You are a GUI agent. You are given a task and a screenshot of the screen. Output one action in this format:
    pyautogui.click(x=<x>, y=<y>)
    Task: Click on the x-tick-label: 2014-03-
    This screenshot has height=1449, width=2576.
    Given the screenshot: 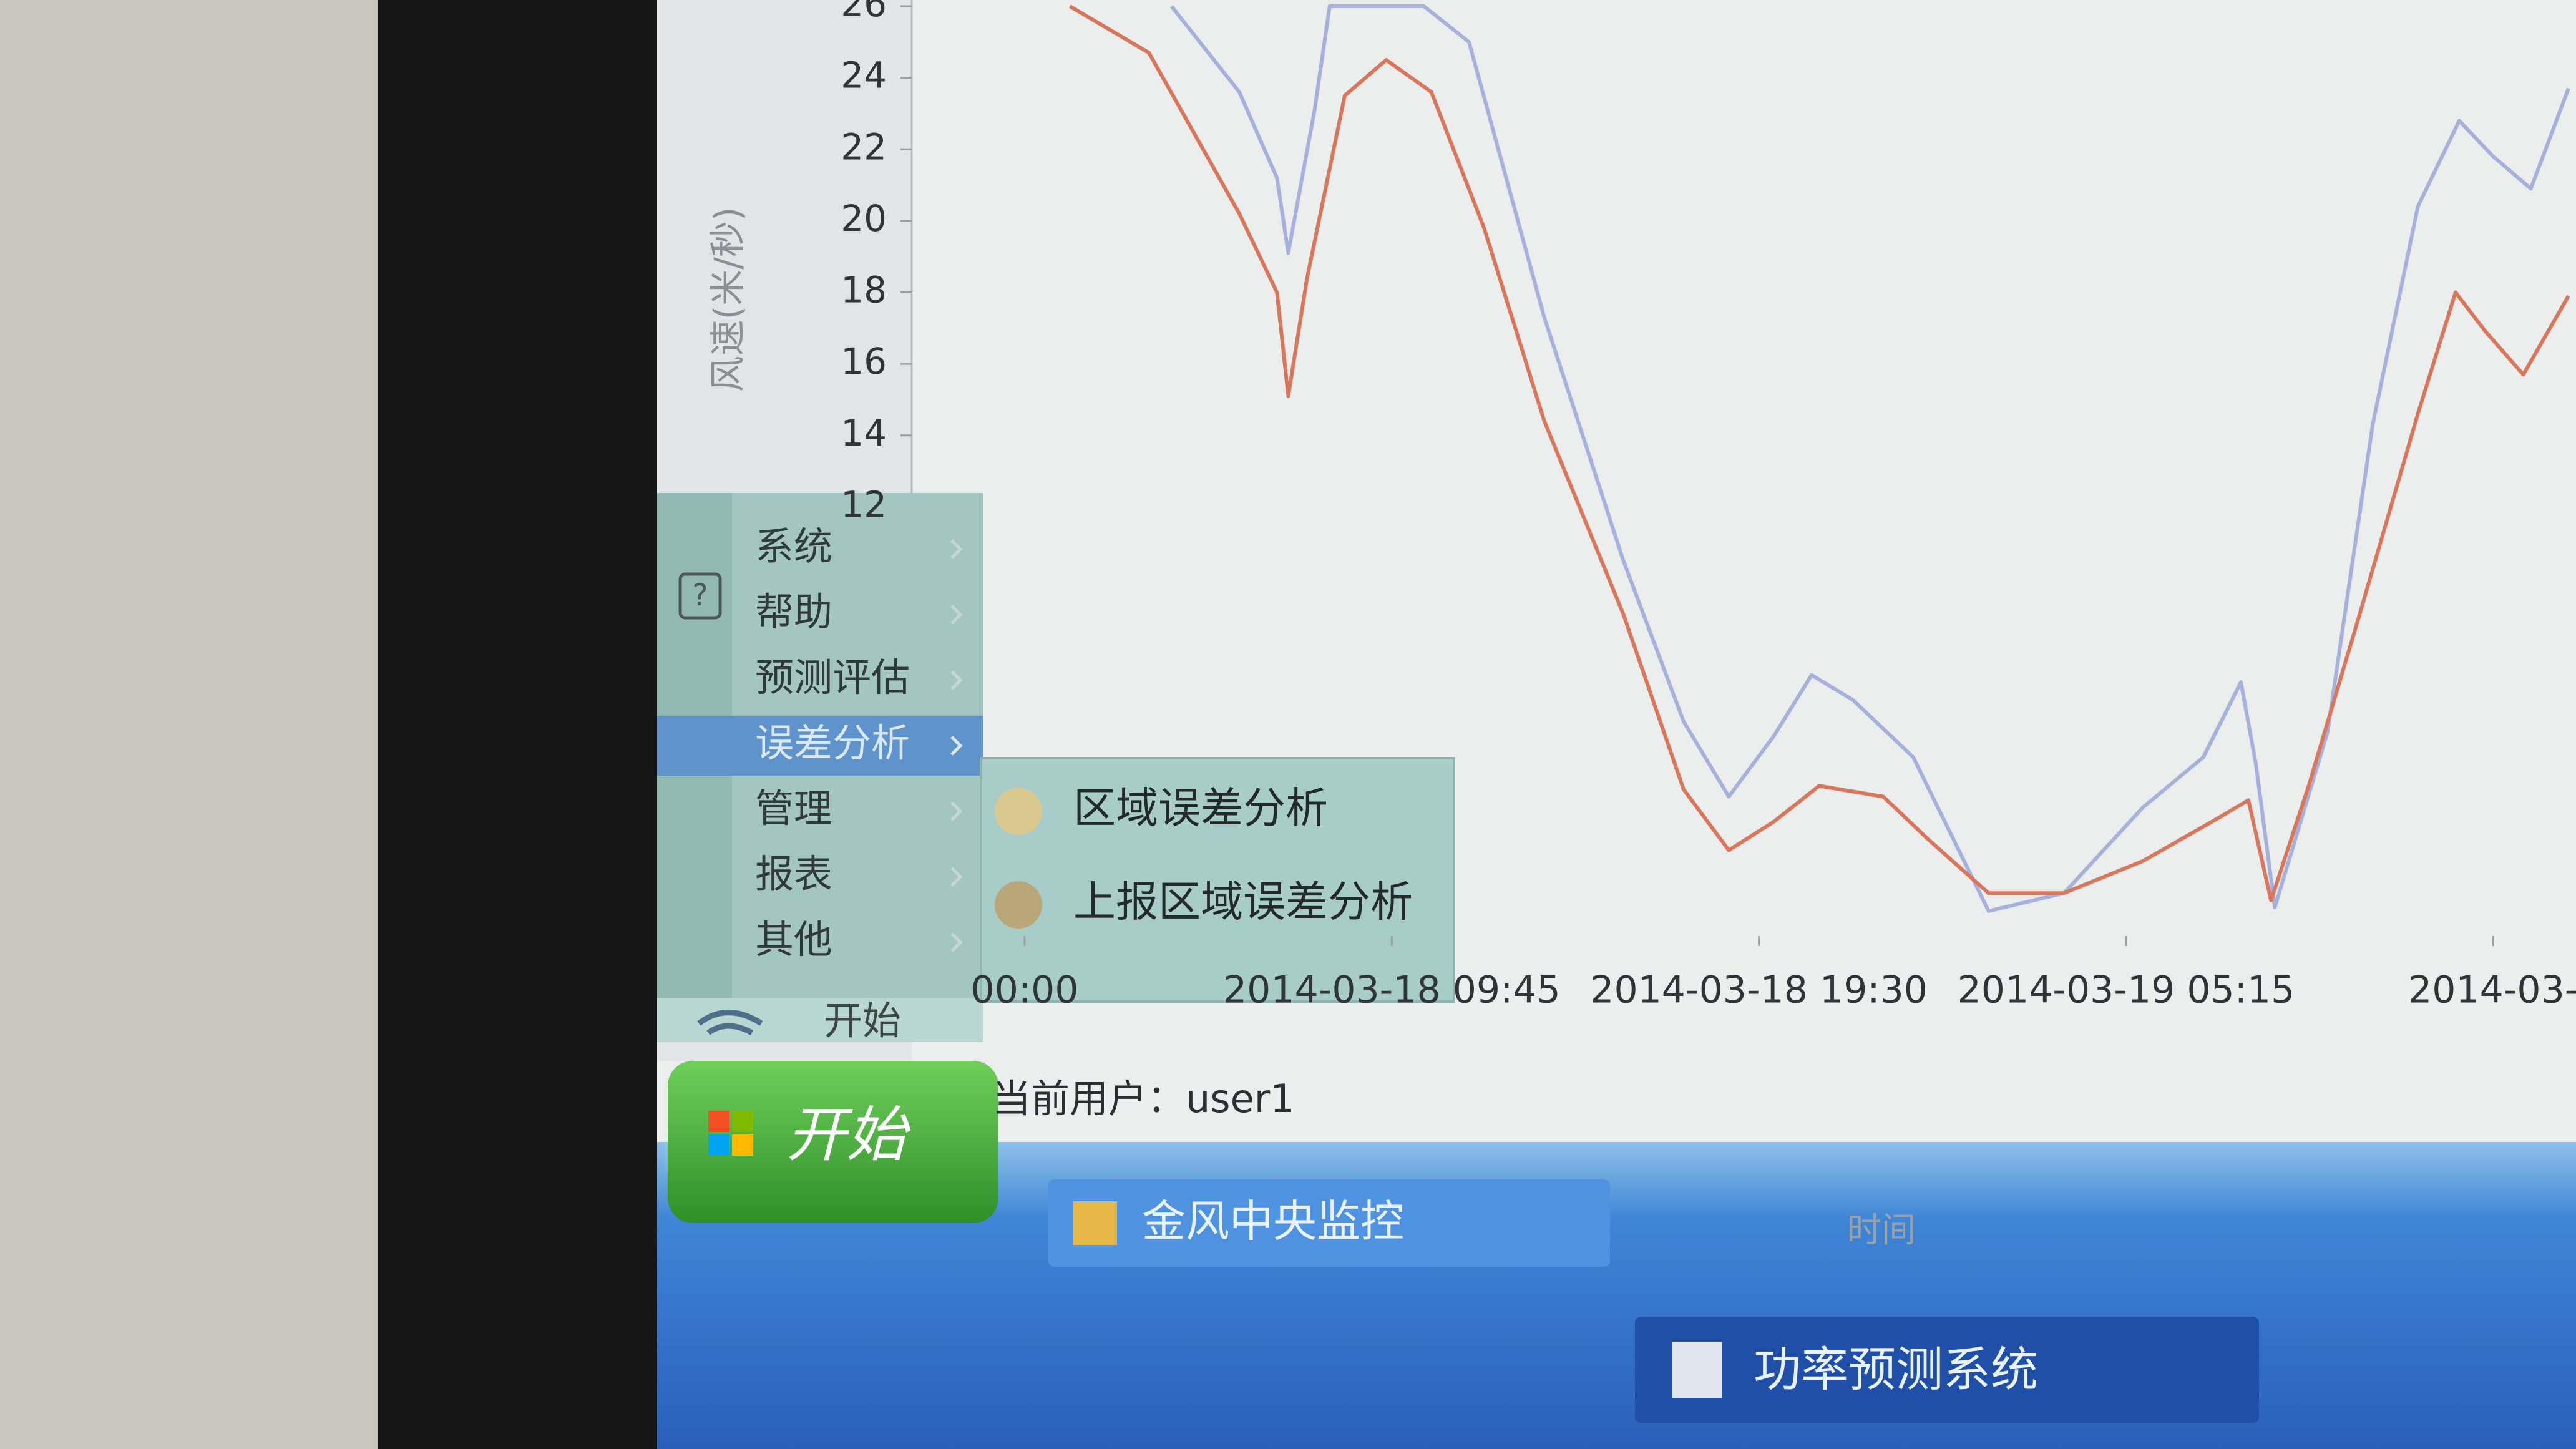 What is the action you would take?
    pyautogui.click(x=2492, y=990)
    